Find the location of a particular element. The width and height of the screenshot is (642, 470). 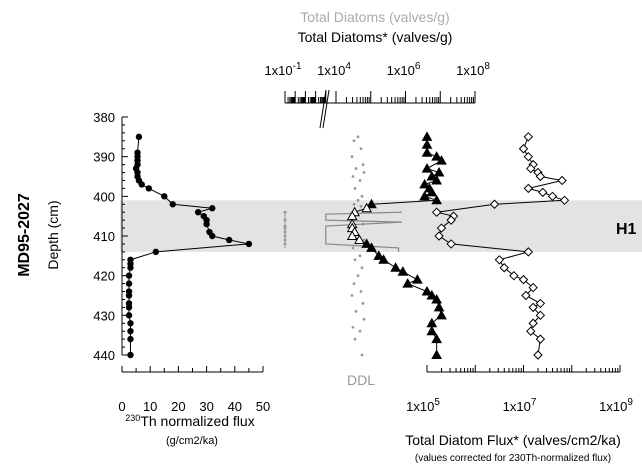

h1-event-band is located at coordinates (381, 226).